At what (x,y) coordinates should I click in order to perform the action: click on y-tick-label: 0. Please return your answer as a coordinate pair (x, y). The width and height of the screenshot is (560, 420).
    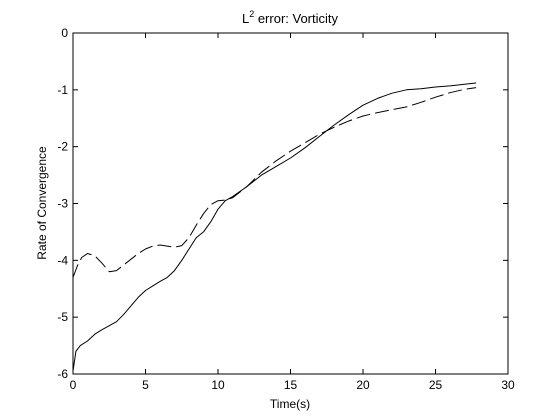
    Looking at the image, I should click on (64, 33).